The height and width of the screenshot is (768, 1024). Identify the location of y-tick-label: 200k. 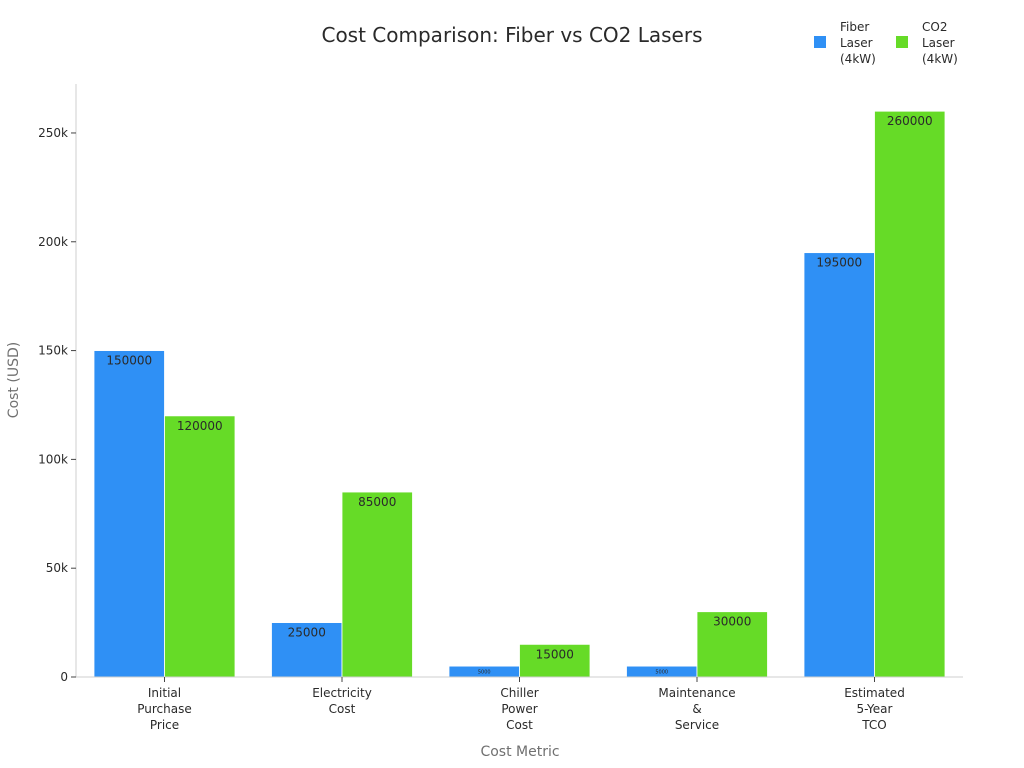
(53, 242).